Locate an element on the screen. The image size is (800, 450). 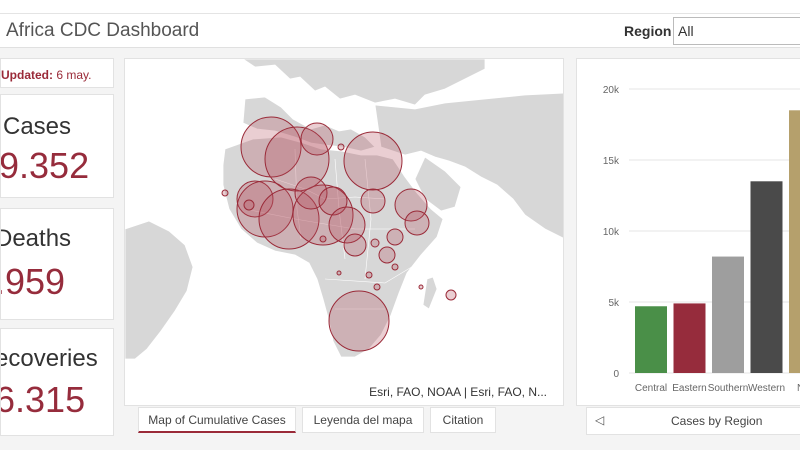
bar-central is located at coordinates (651, 339).